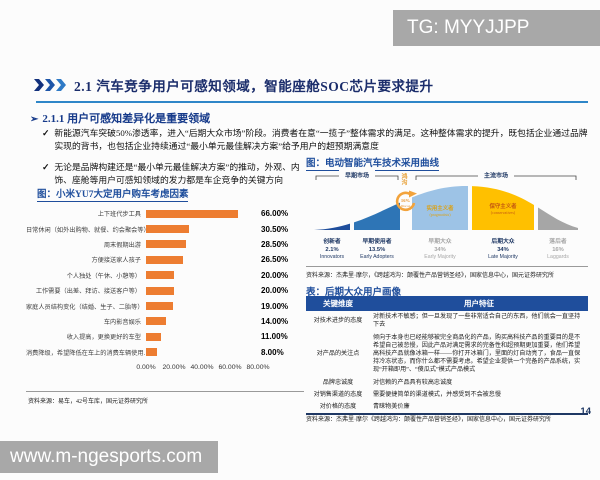  What do you see at coordinates (403, 179) in the screenshot?
I see `chasm-label: 鸿沟` at bounding box center [403, 179].